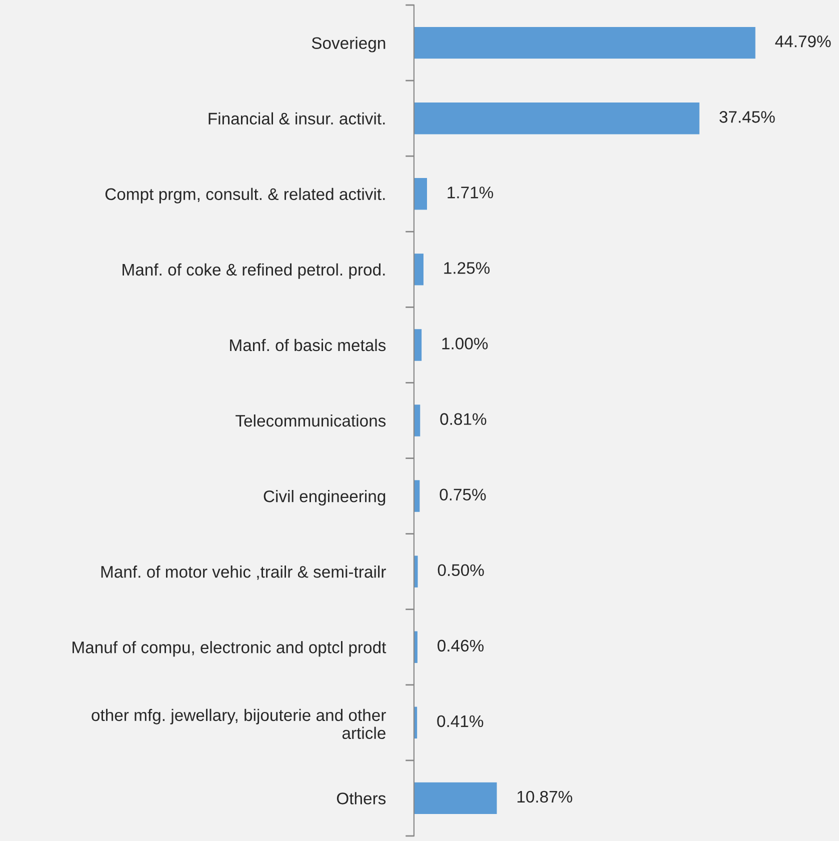 This screenshot has width=839, height=841. Describe the element at coordinates (461, 646) in the screenshot. I see `data-label: 0.46%` at that location.